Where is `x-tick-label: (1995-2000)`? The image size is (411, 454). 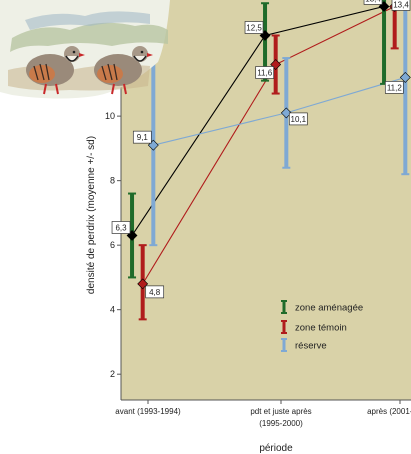 x-tick-label: (1995-2000) is located at coordinates (281, 423).